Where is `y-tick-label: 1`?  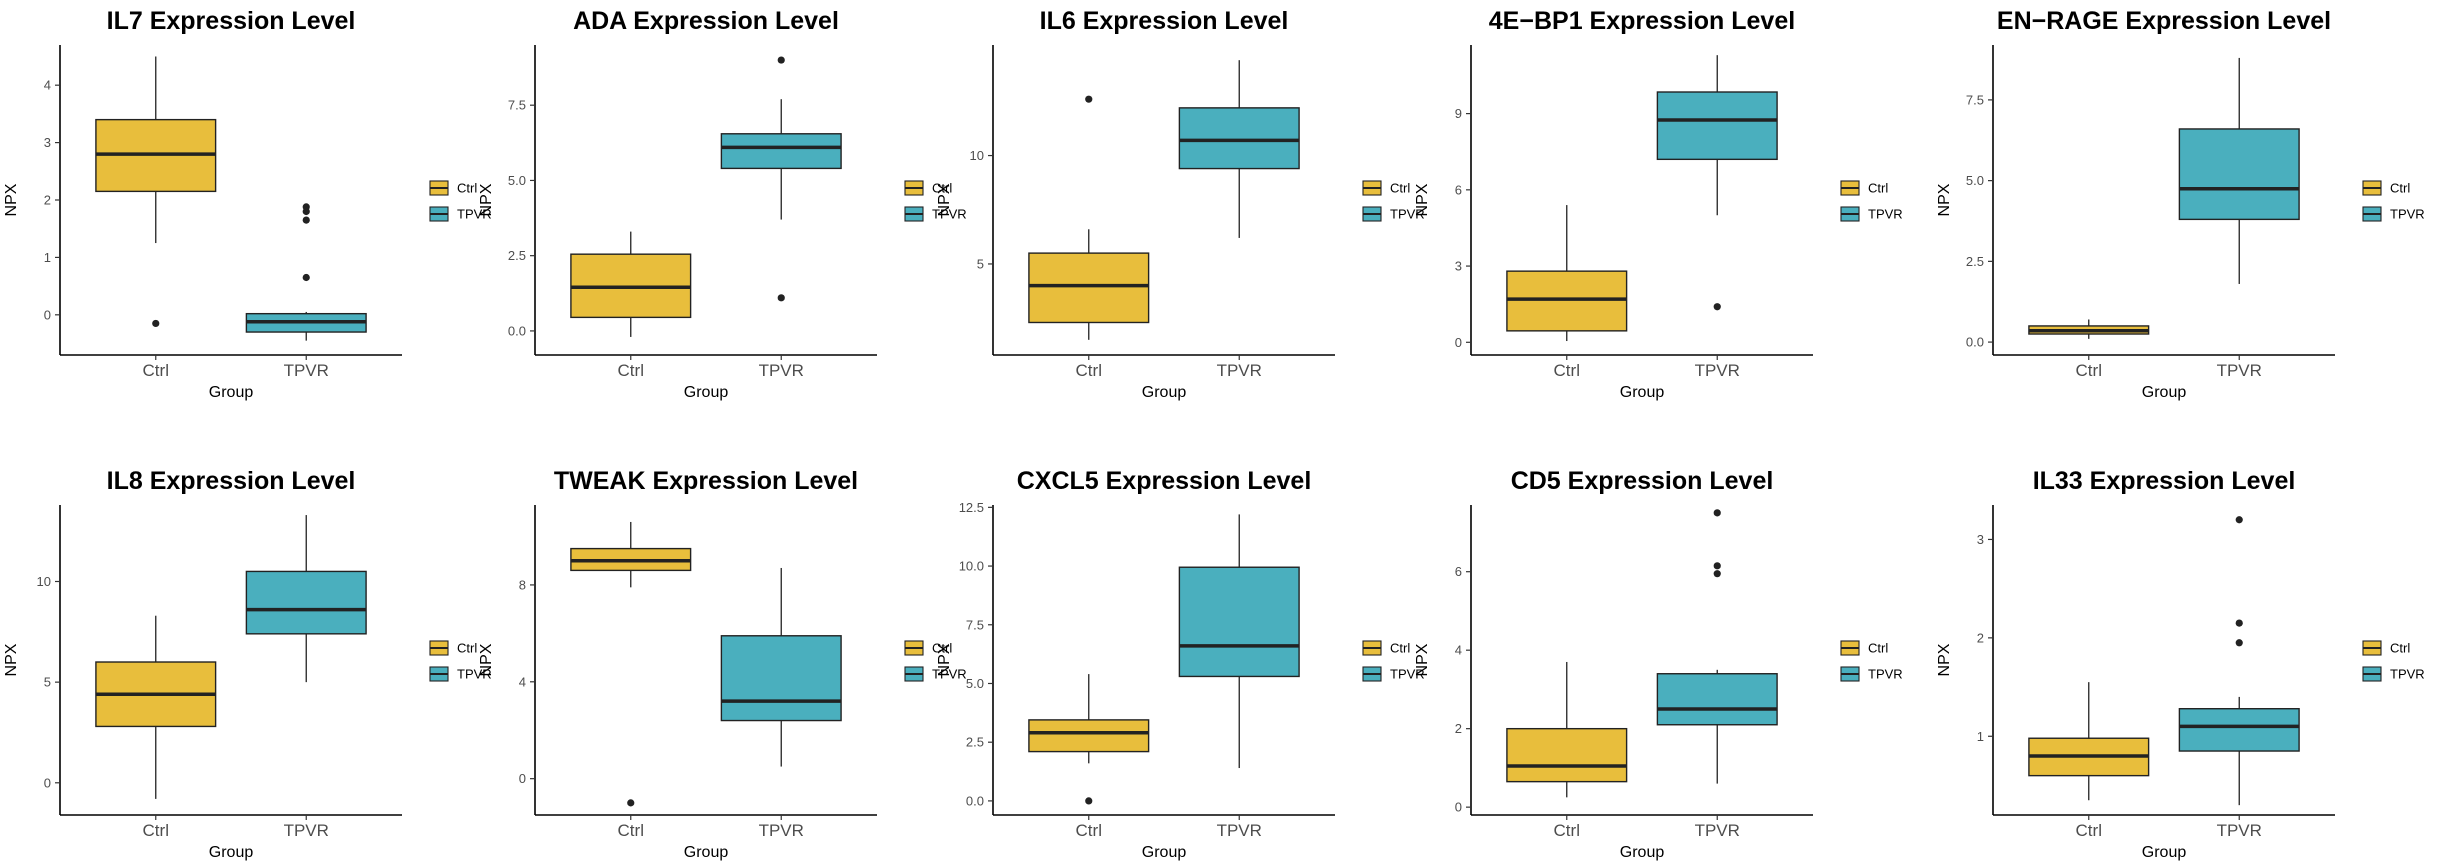
y-tick-label: 1 is located at coordinates (1980, 736).